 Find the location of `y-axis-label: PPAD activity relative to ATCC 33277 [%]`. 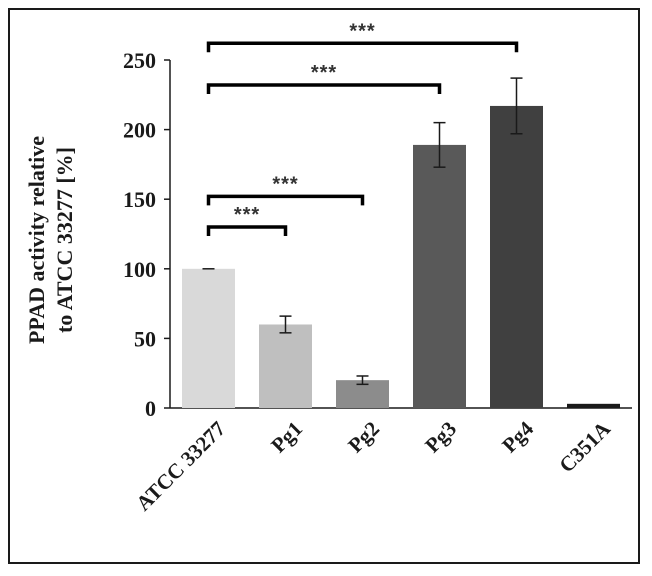

y-axis-label: PPAD activity relative to ATCC 33277 [%] is located at coordinates (50, 240).